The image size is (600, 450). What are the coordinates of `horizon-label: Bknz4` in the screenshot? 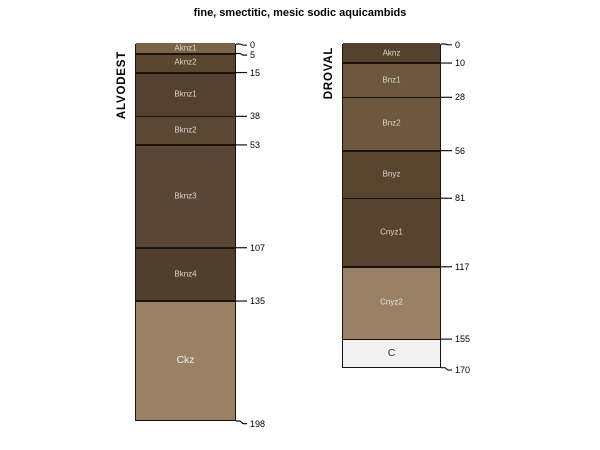 It's located at (185, 274).